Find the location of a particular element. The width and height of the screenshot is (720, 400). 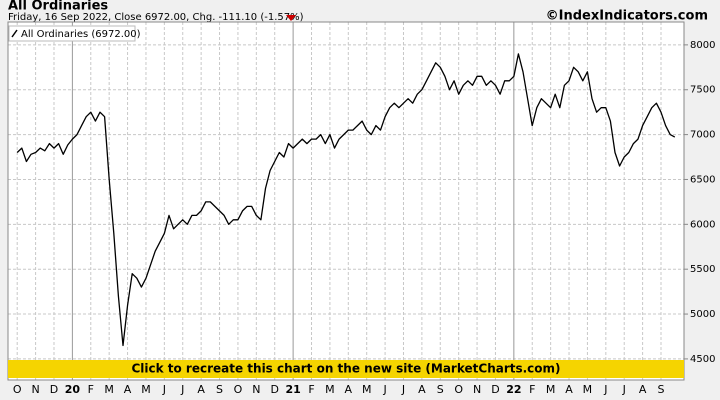

y-tick-label: 6500 is located at coordinates (702, 179).